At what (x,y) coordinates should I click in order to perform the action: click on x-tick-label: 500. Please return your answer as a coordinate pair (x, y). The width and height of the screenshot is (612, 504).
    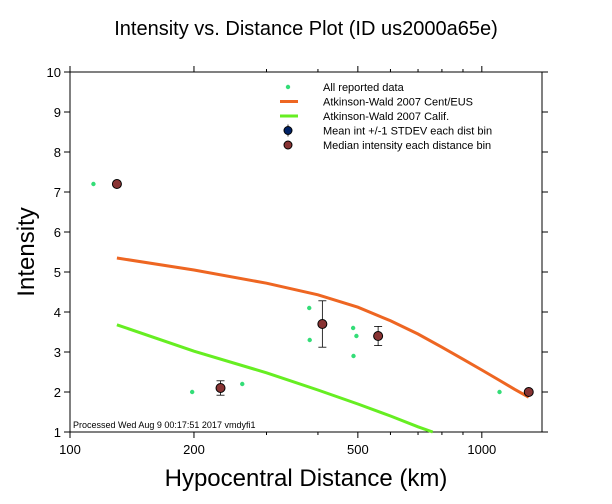
    Looking at the image, I should click on (358, 449).